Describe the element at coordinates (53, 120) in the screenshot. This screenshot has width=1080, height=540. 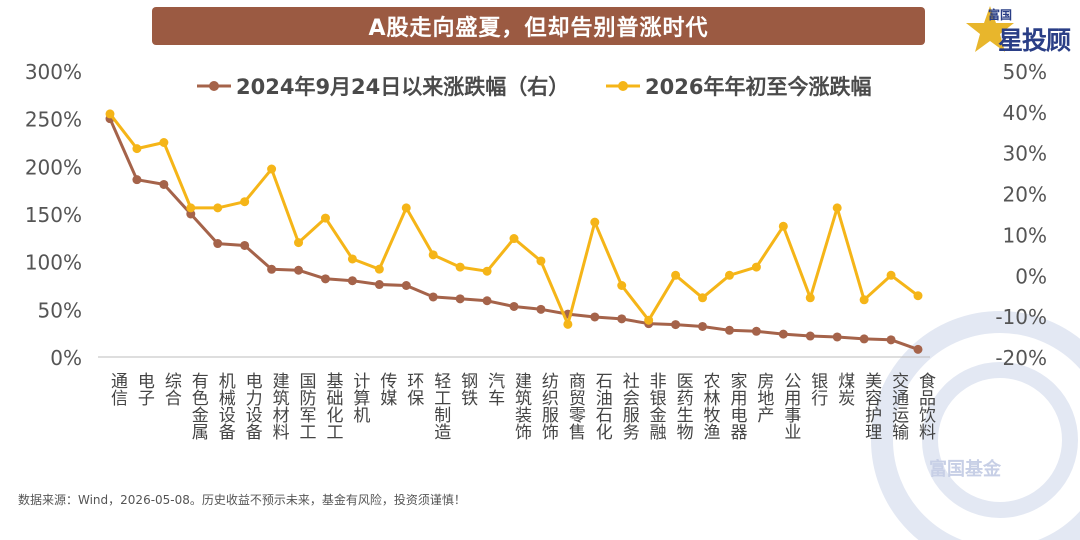
I see `left-tick-label: 250%` at that location.